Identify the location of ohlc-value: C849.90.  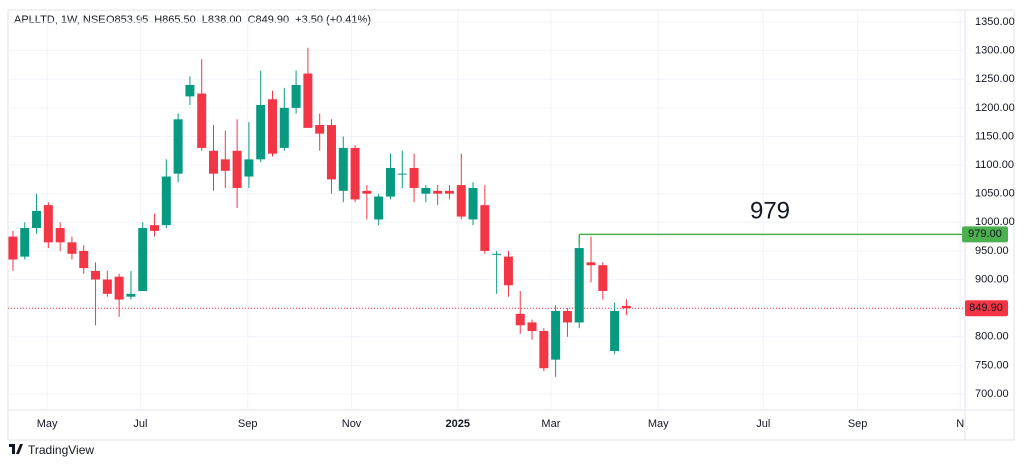
(269, 20).